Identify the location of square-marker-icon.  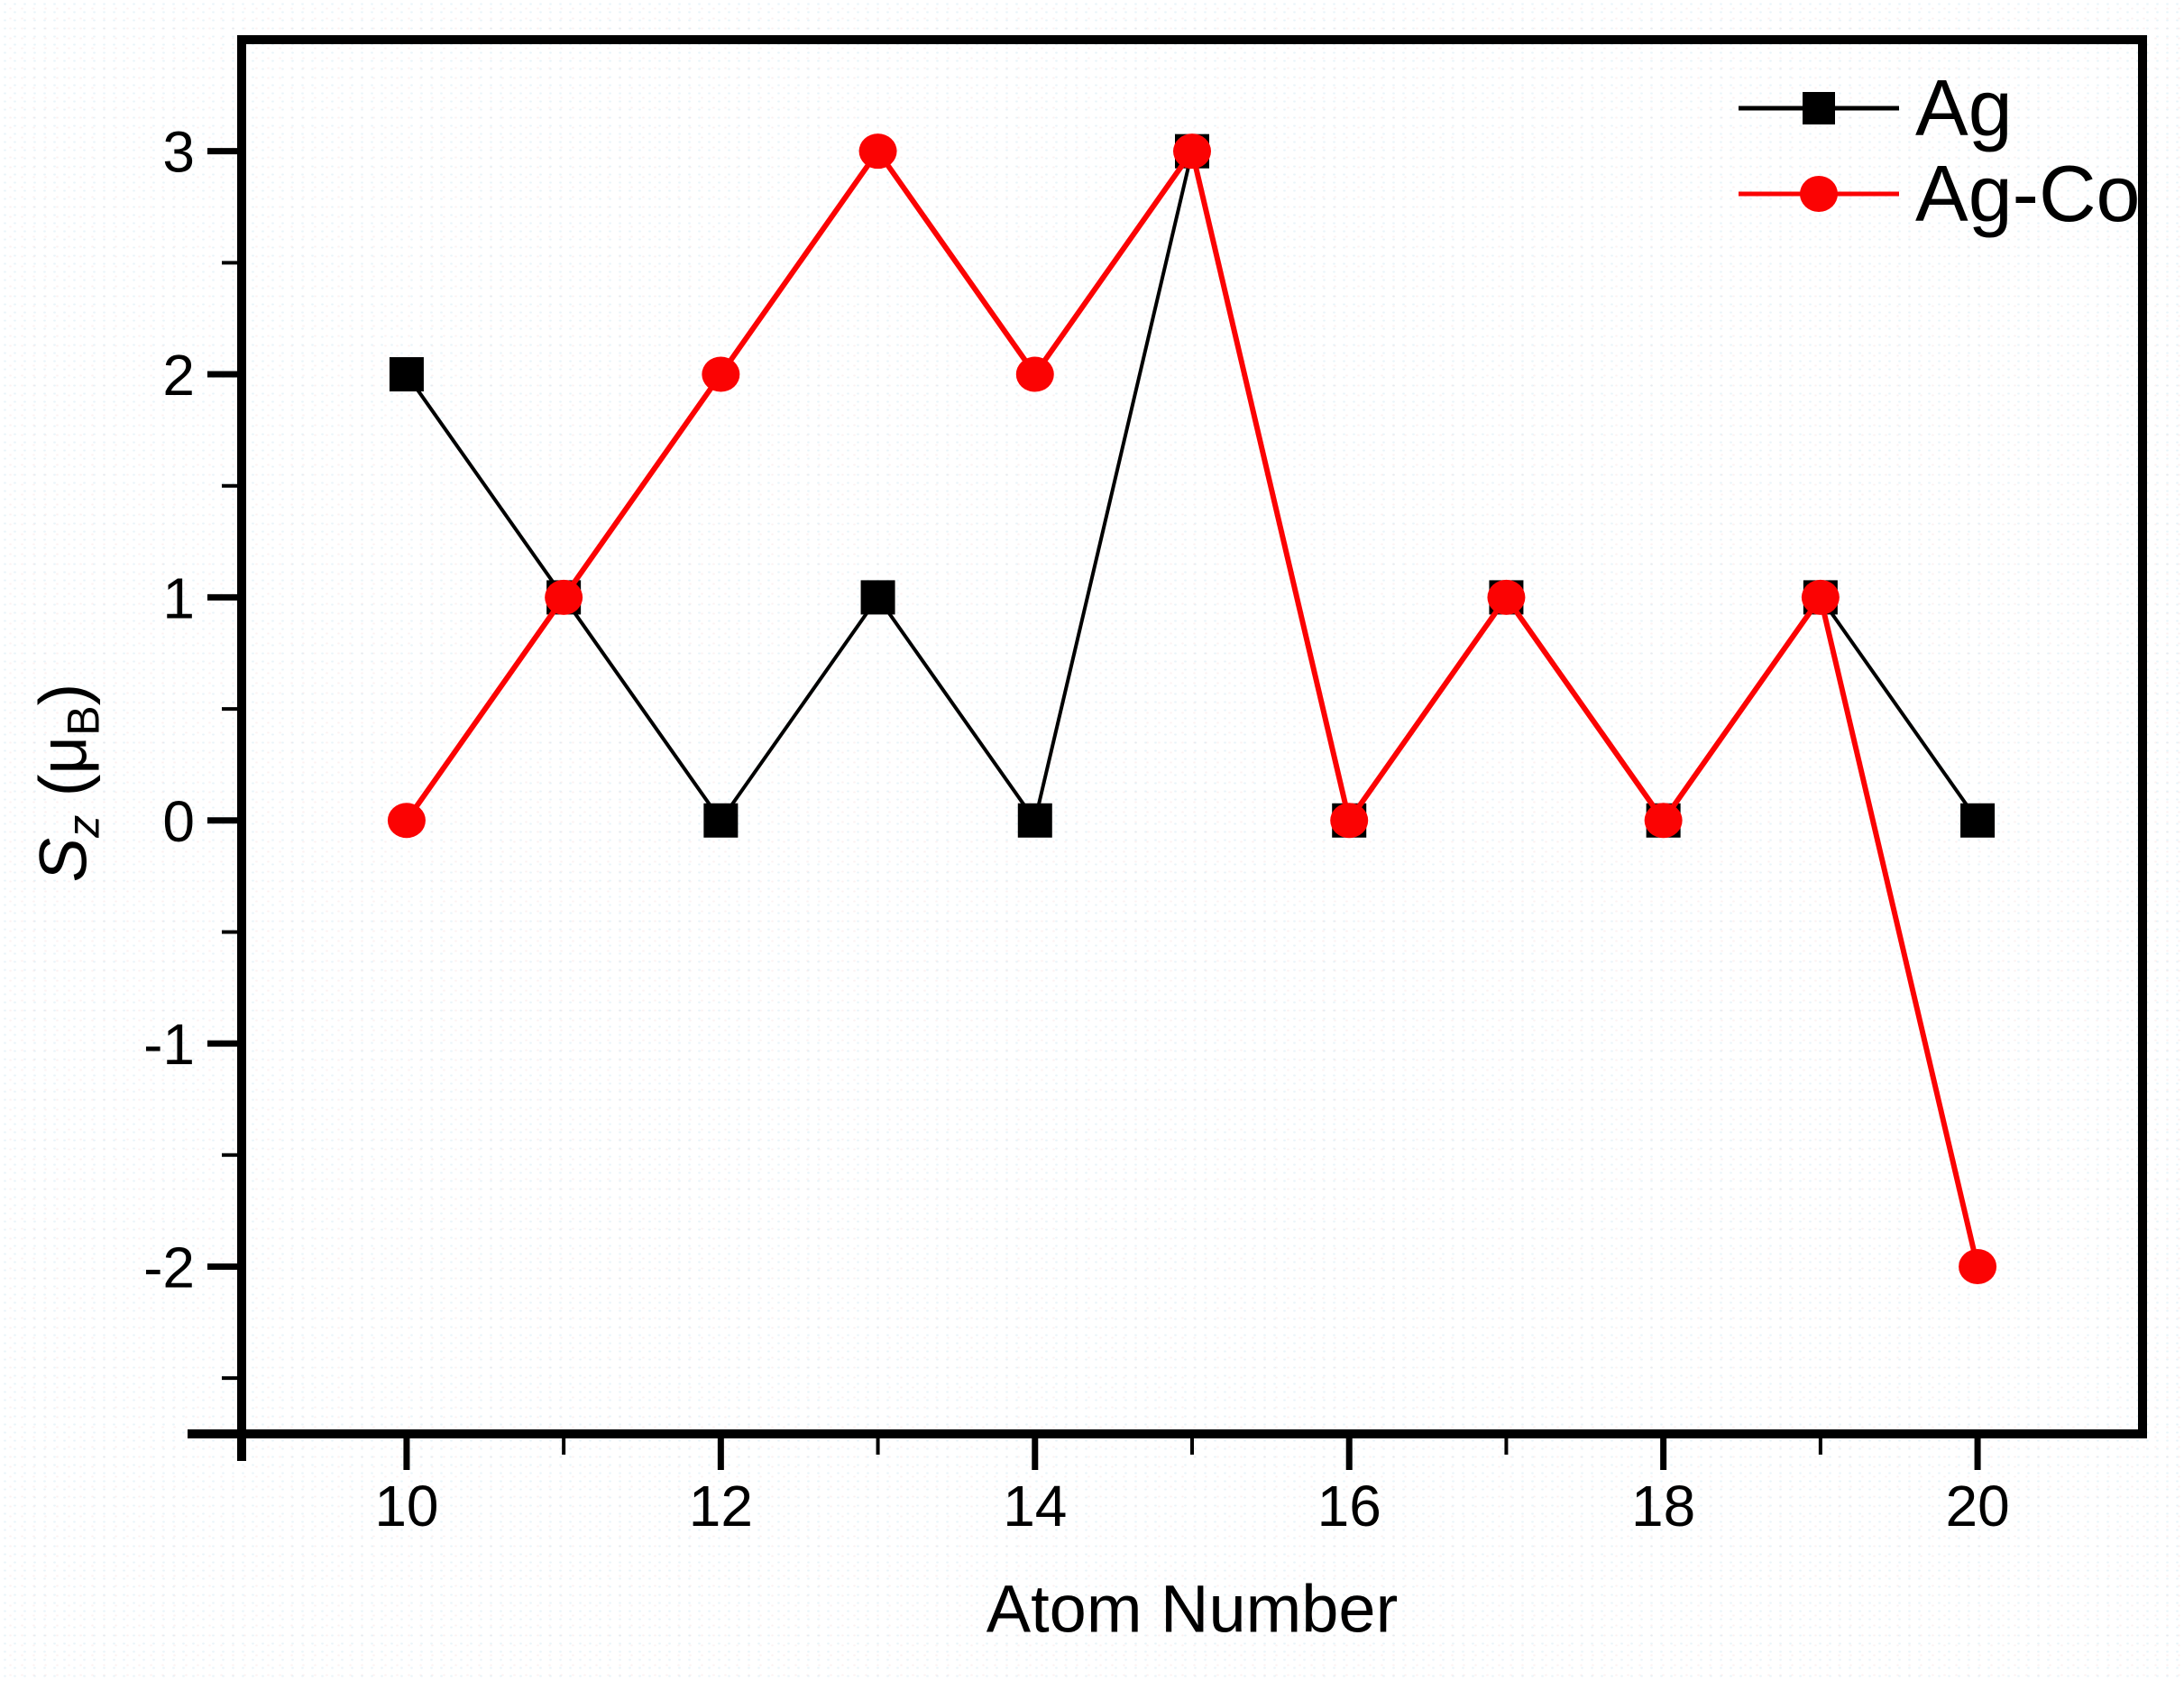
(1819, 107).